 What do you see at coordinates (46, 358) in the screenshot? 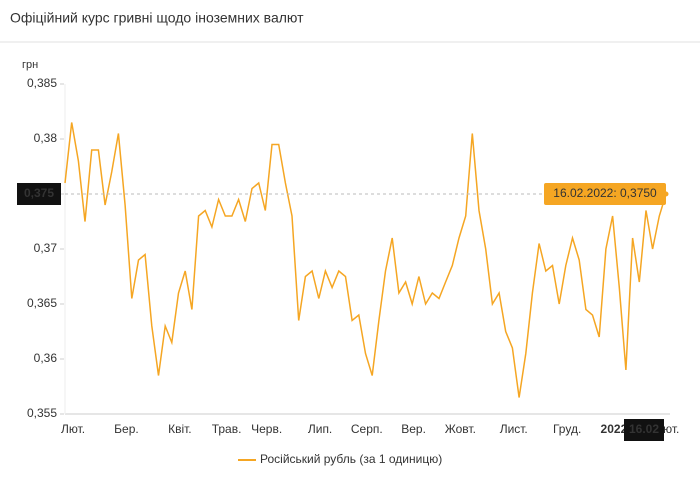
I see `y-tick-label: 0,36` at bounding box center [46, 358].